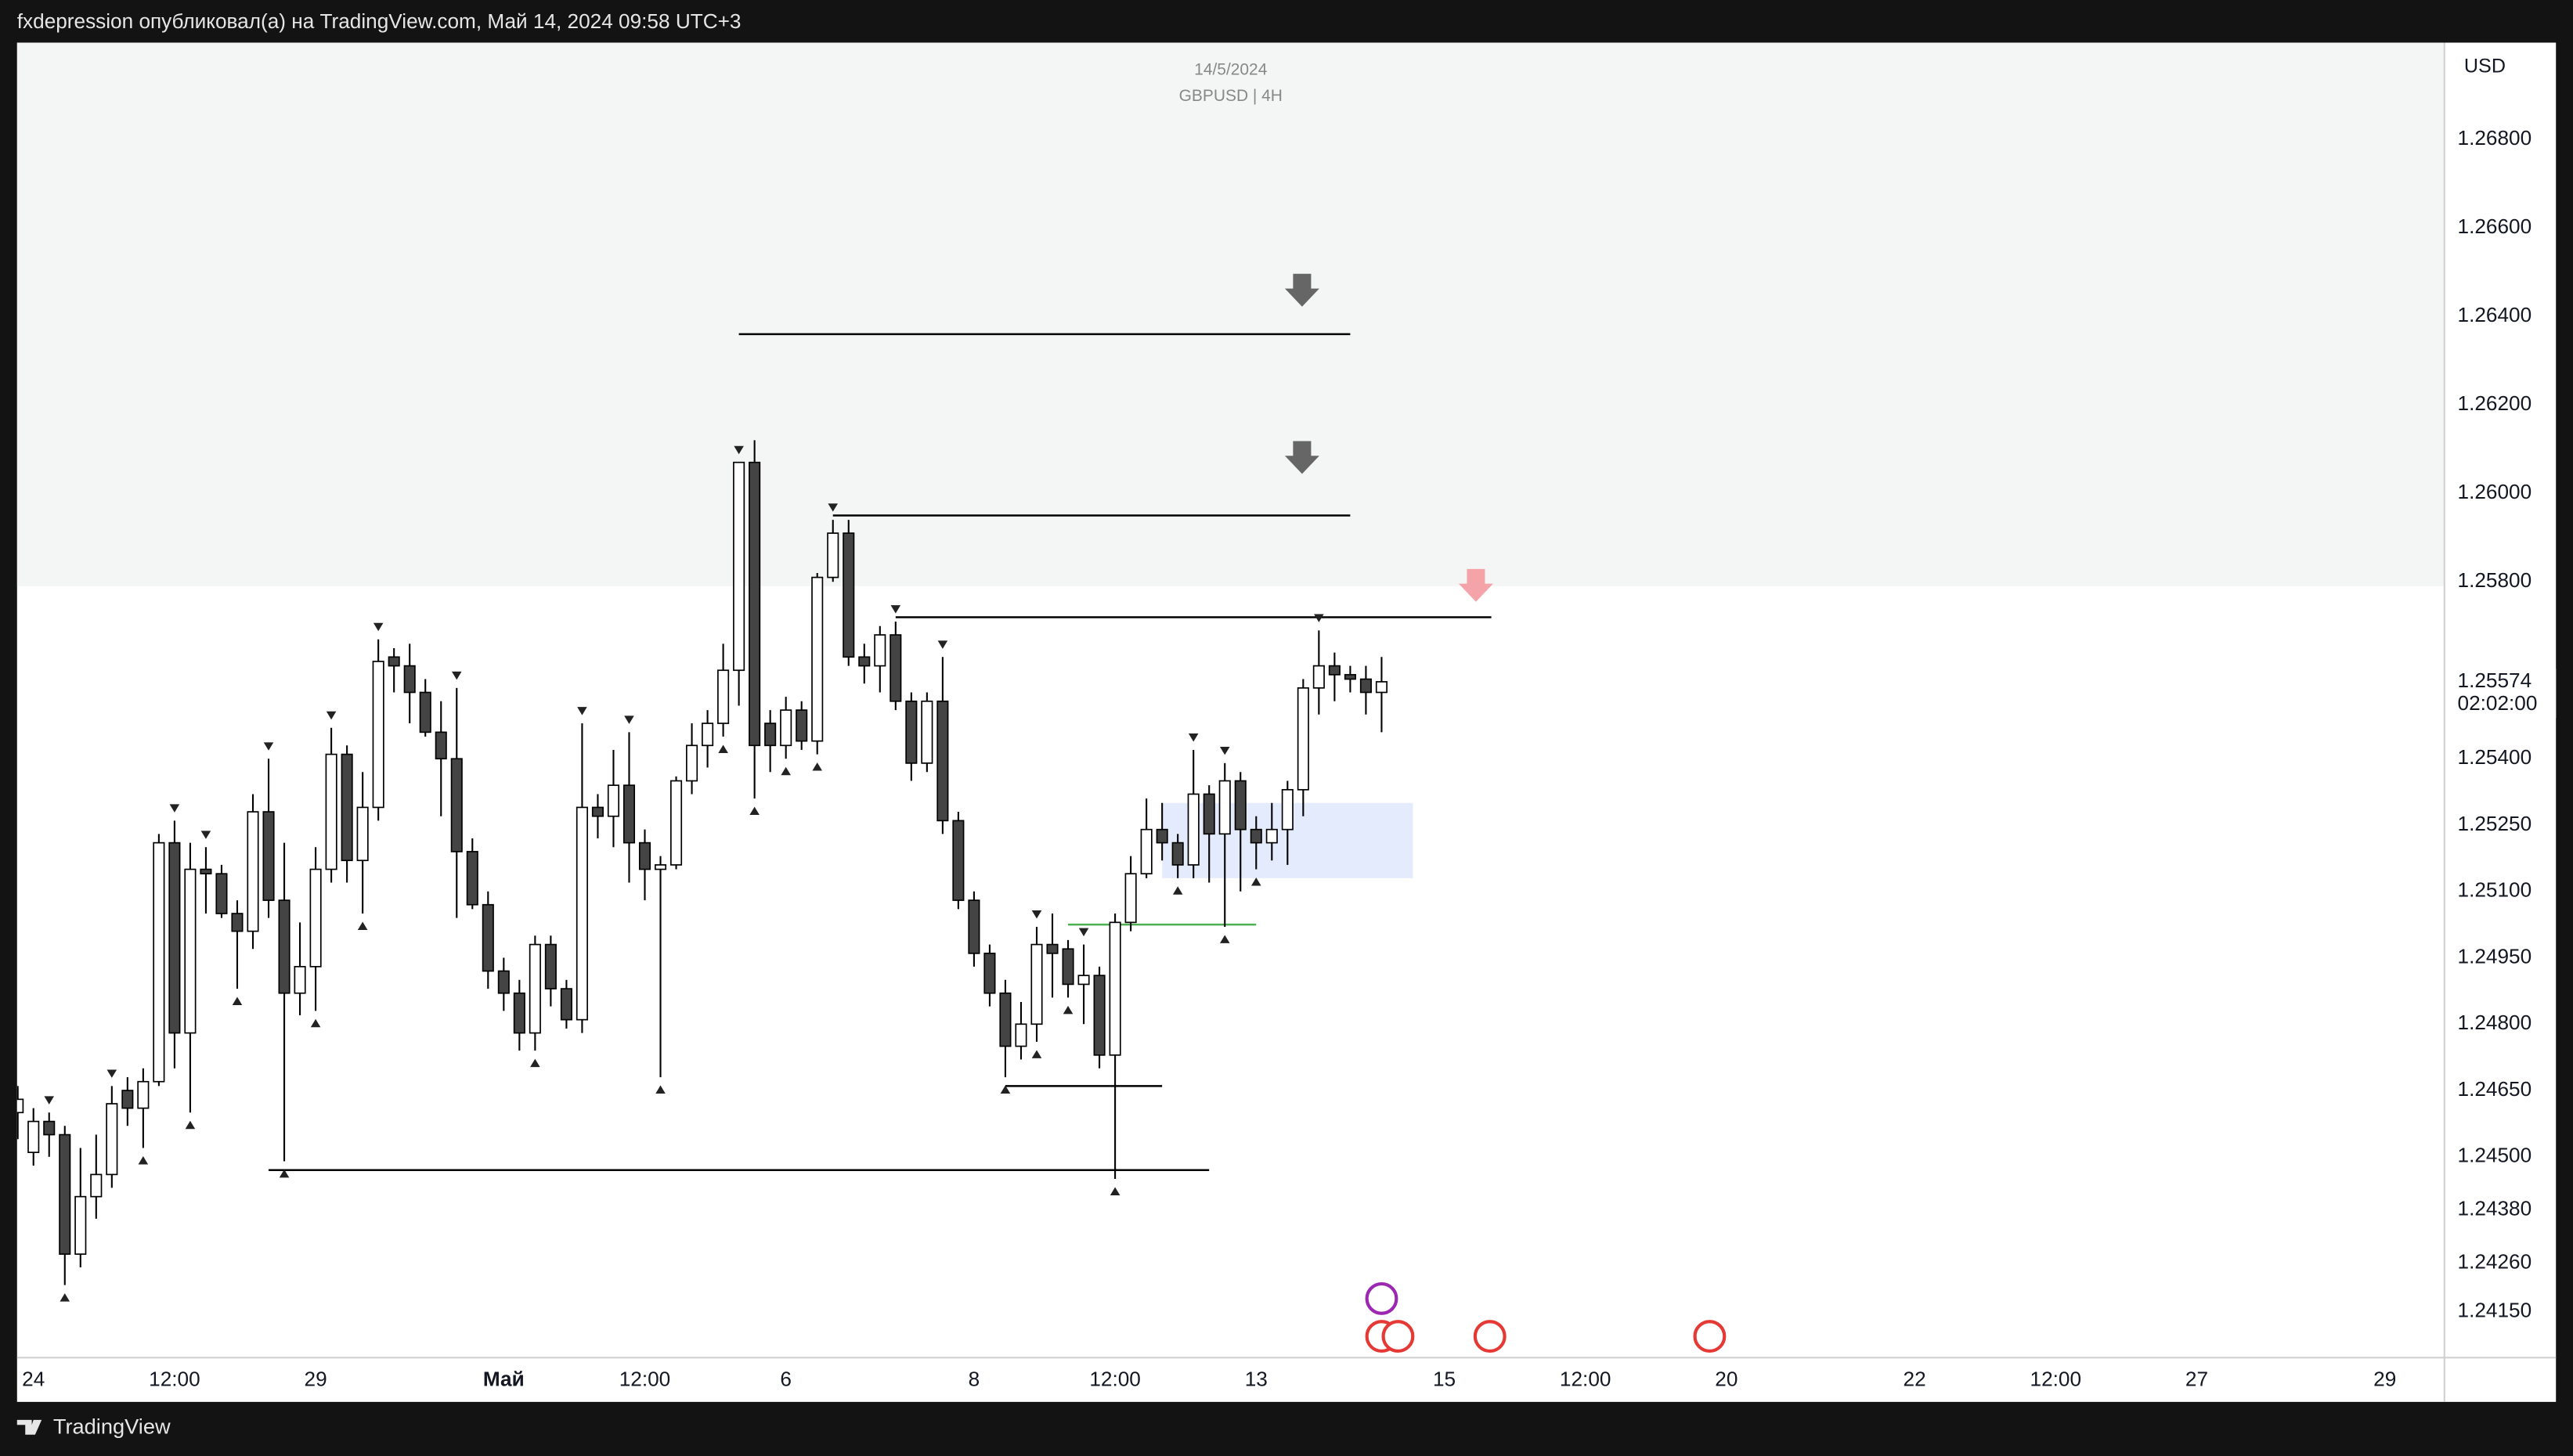 The height and width of the screenshot is (1456, 2573). Describe the element at coordinates (2495, 580) in the screenshot. I see `y-tick-label: 1.25800` at that location.